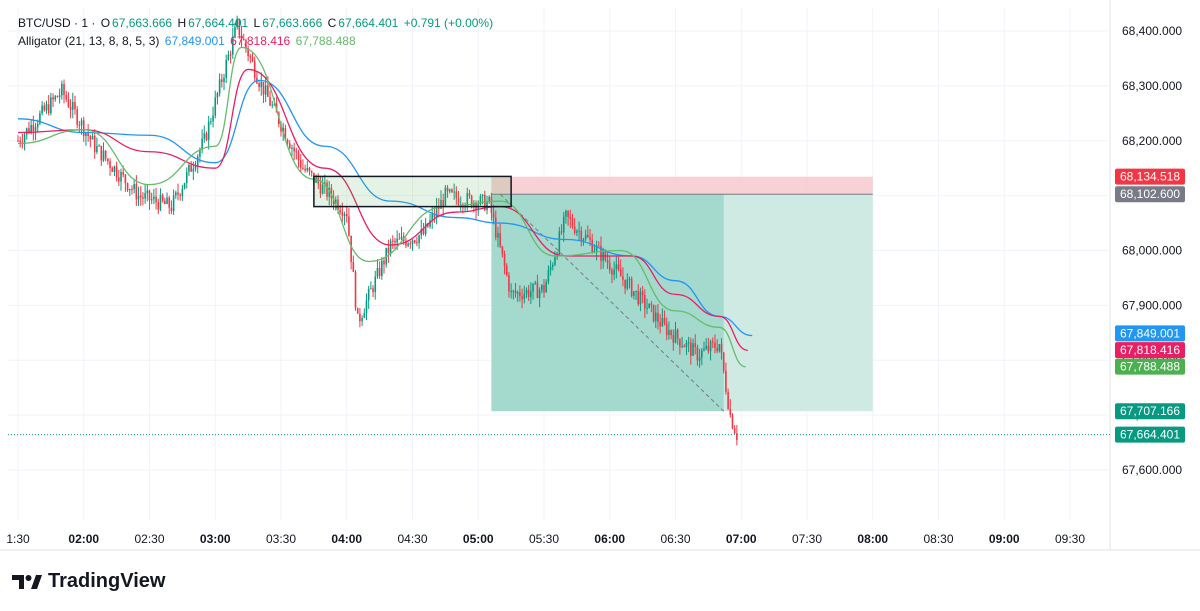 The image size is (1200, 611). What do you see at coordinates (682, 185) in the screenshot?
I see `stop-loss-zone` at bounding box center [682, 185].